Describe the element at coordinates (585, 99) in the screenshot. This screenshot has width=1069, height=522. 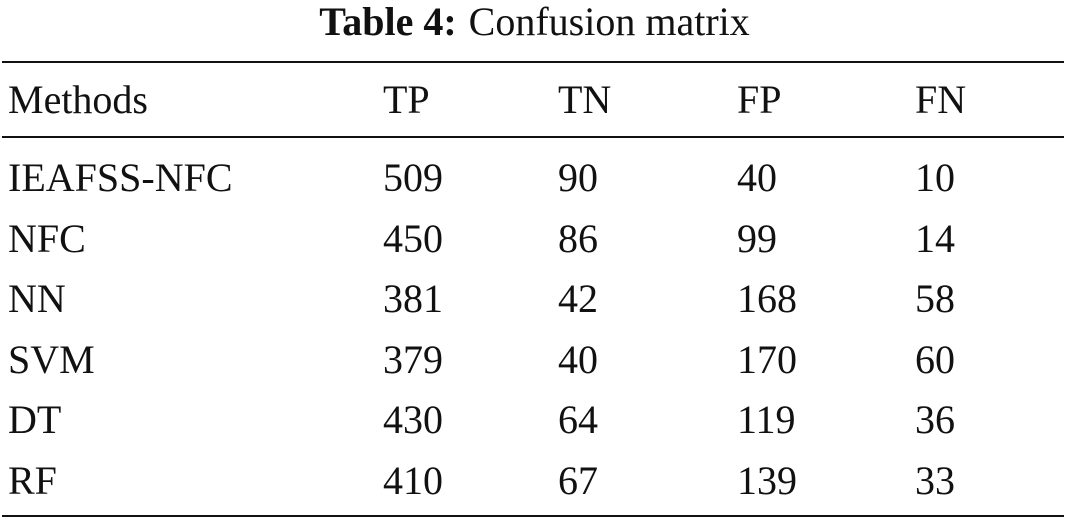
I see `header-cell: TN` at that location.